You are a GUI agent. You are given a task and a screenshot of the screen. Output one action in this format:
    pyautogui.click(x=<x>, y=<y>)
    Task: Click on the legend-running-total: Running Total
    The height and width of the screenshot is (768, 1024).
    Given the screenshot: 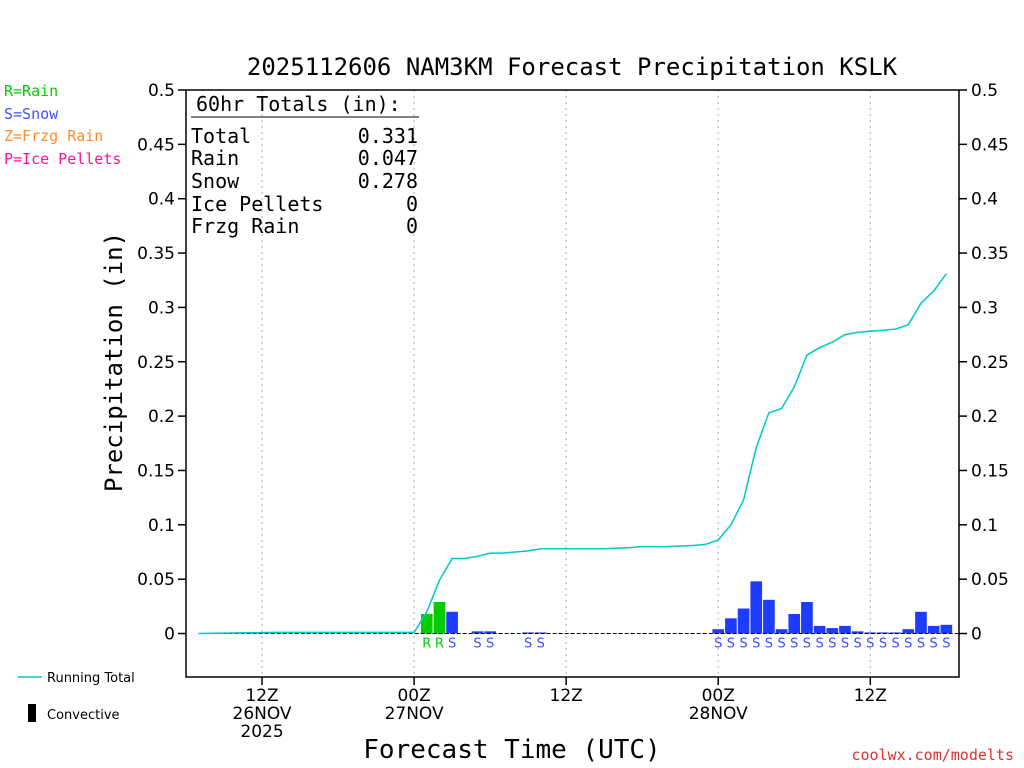 What is the action you would take?
    pyautogui.click(x=91, y=678)
    